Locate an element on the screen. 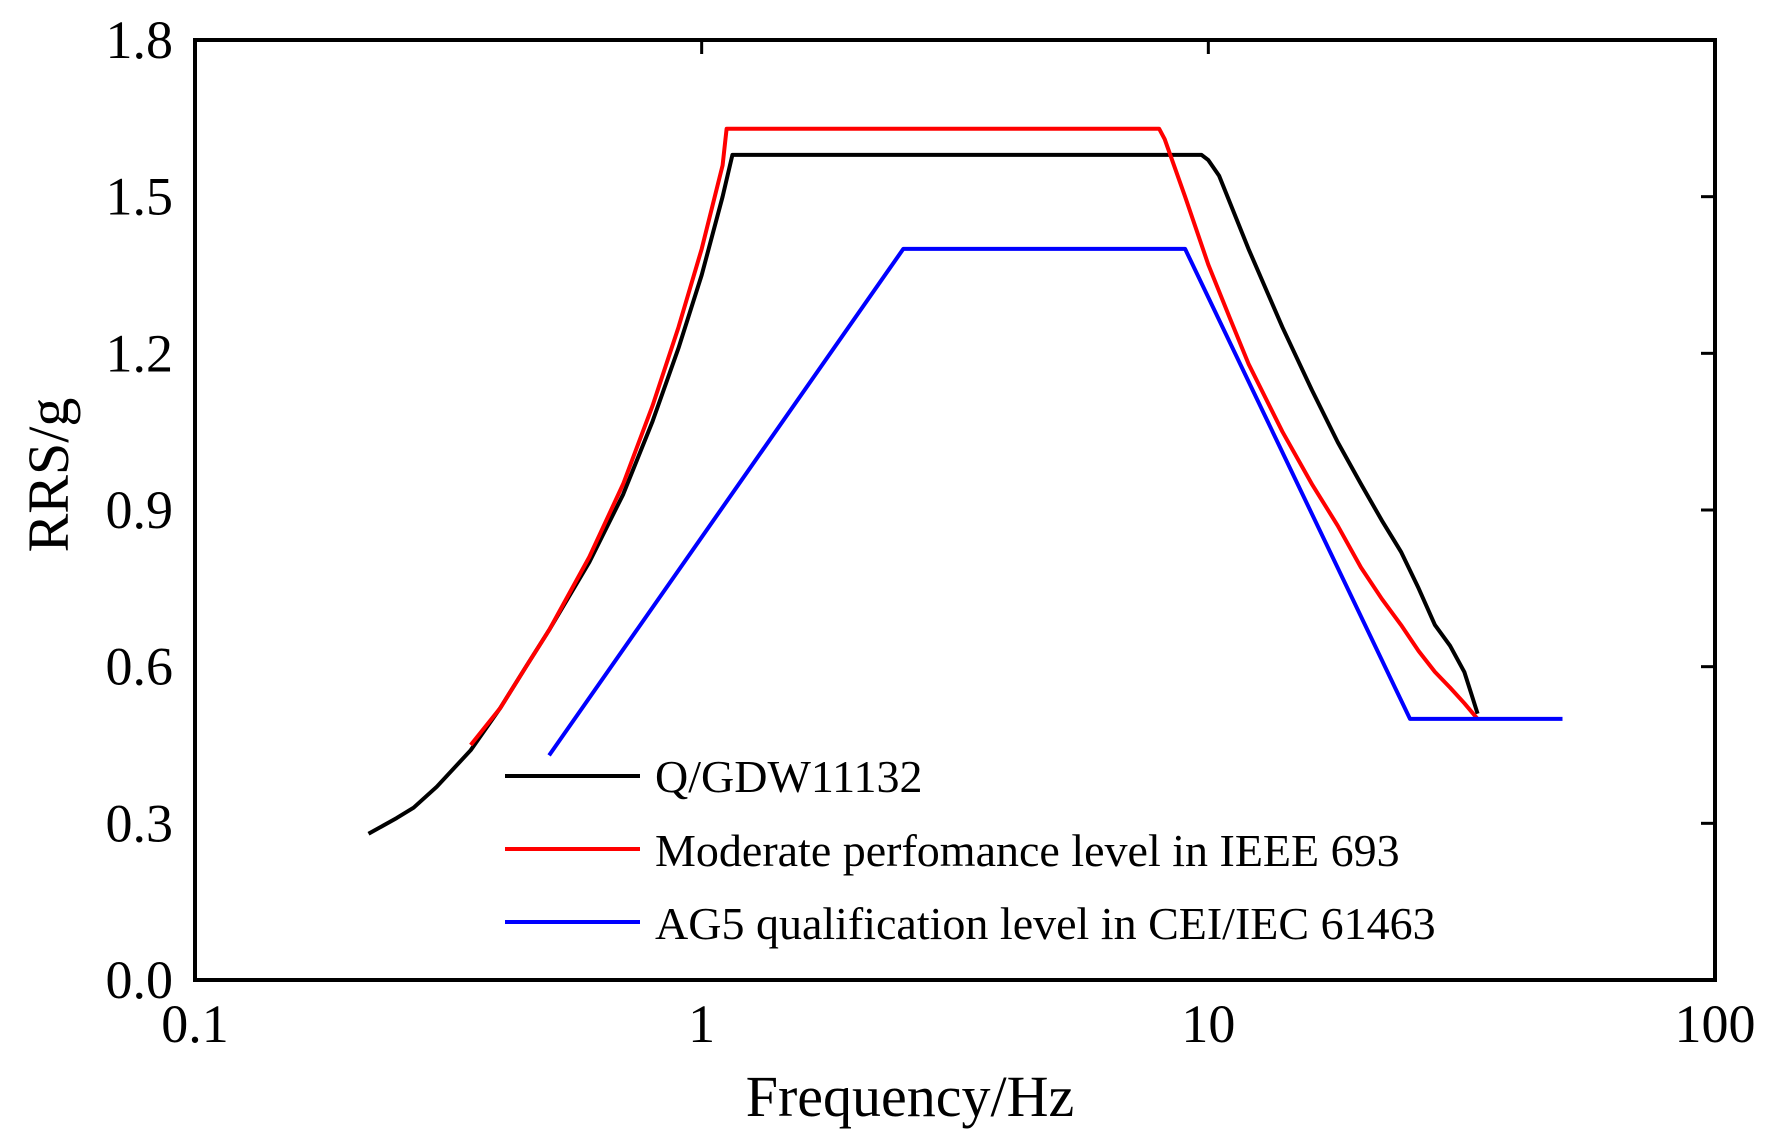  x-tick-label: 100 is located at coordinates (1715, 1024).